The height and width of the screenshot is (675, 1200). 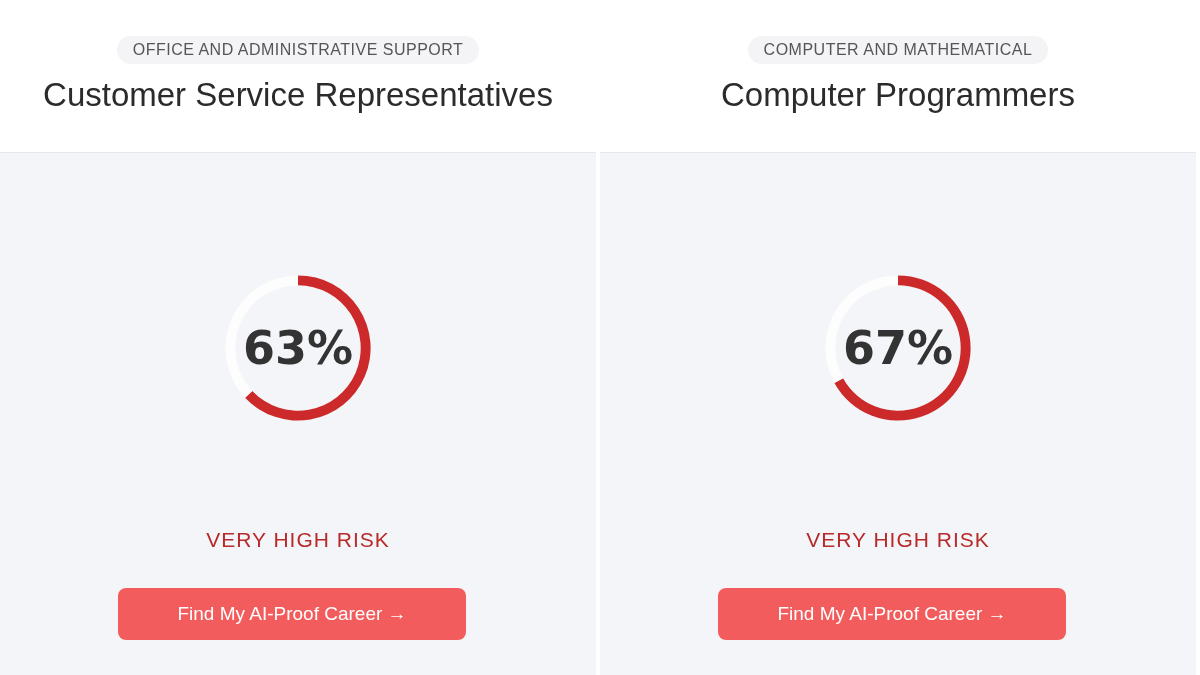 What do you see at coordinates (898, 50) in the screenshot?
I see `chart-subtitle: COMPUTER AND MATHEMATICAL` at bounding box center [898, 50].